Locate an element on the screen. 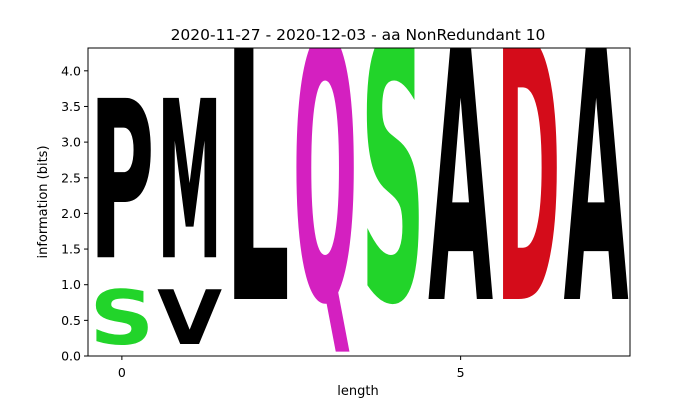 The height and width of the screenshot is (400, 700). y-tick-label: 3.0 is located at coordinates (71, 142).